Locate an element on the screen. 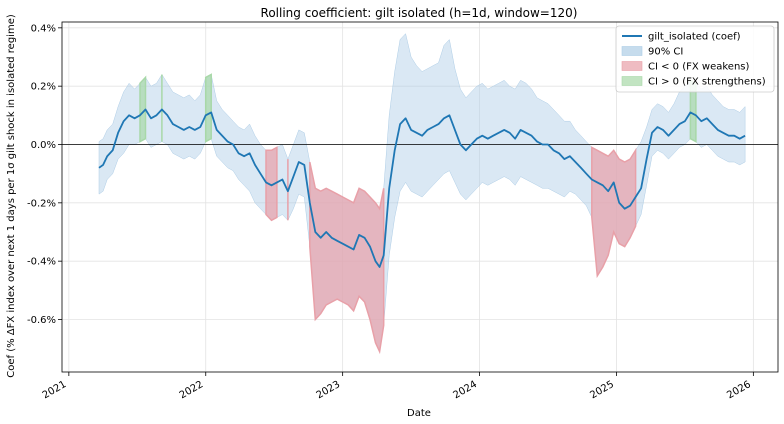 The image size is (784, 424). legend-label-neg: CI < 0 (FX weakens) is located at coordinates (698, 67).